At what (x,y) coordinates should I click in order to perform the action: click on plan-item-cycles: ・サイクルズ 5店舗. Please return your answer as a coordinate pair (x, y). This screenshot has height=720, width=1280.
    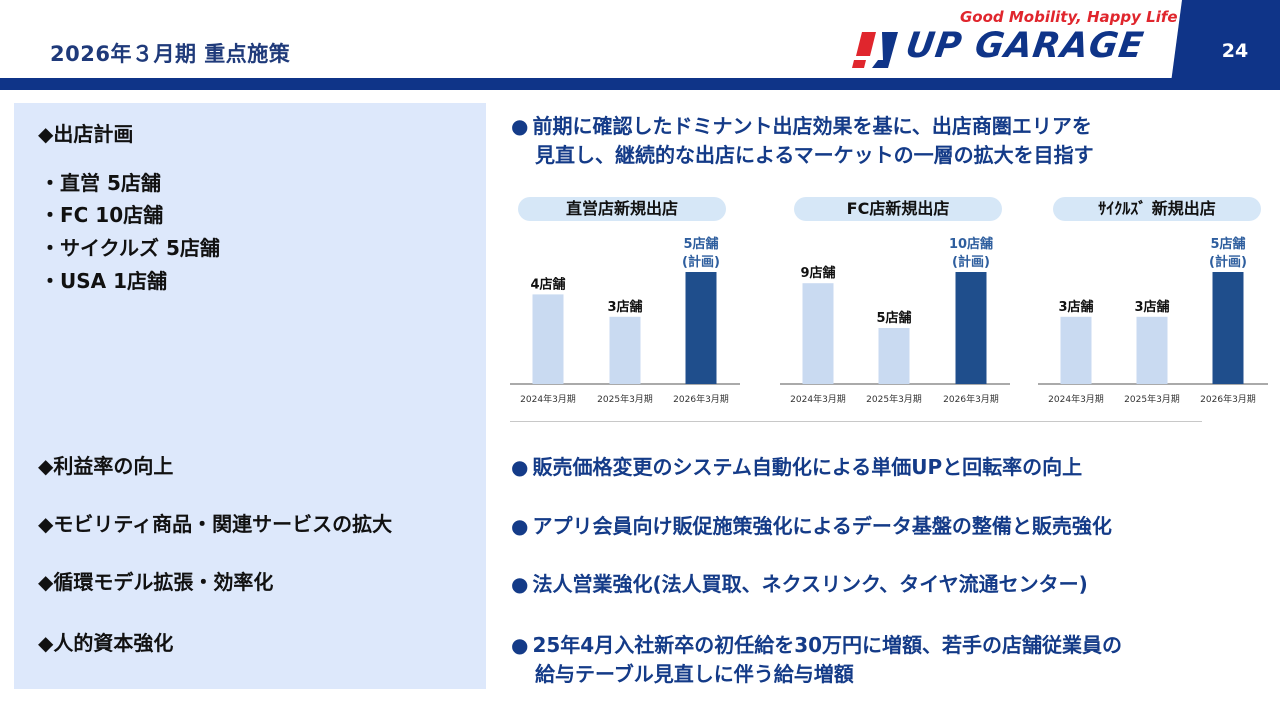
    Looking at the image, I should click on (130, 248).